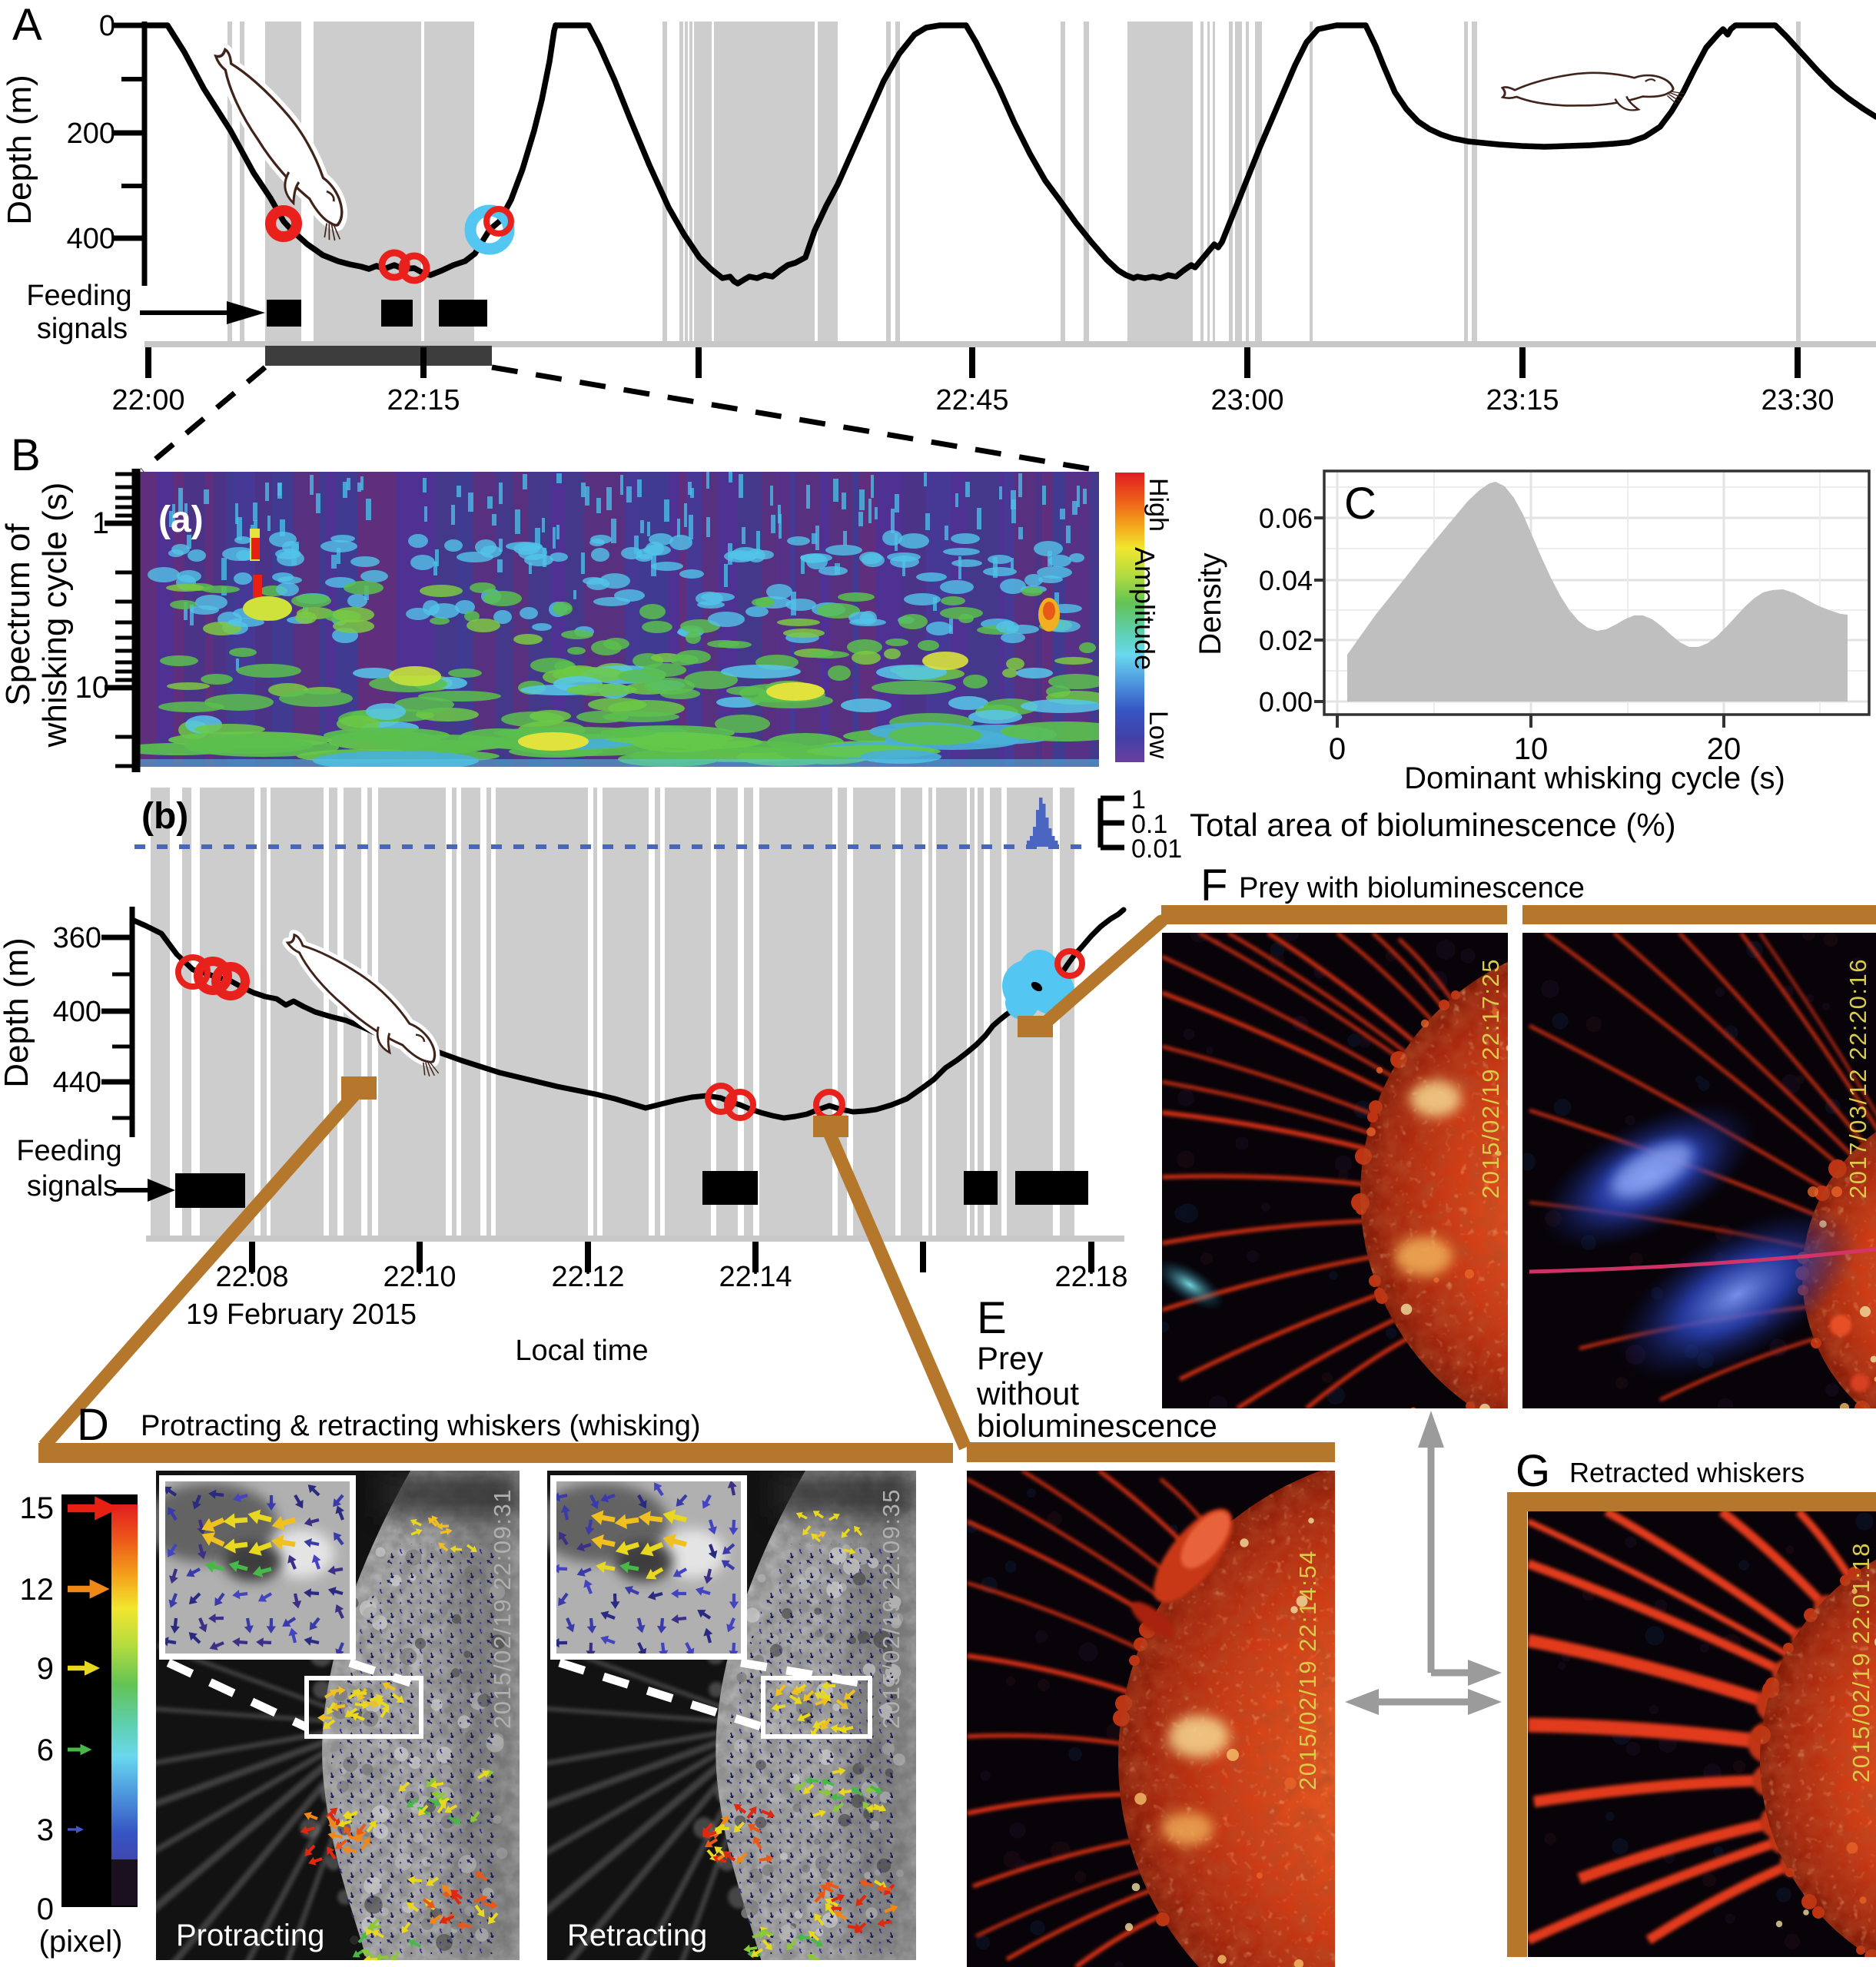 The width and height of the screenshot is (1876, 1967). What do you see at coordinates (45, 1750) in the screenshot?
I see `svg-text: 6` at bounding box center [45, 1750].